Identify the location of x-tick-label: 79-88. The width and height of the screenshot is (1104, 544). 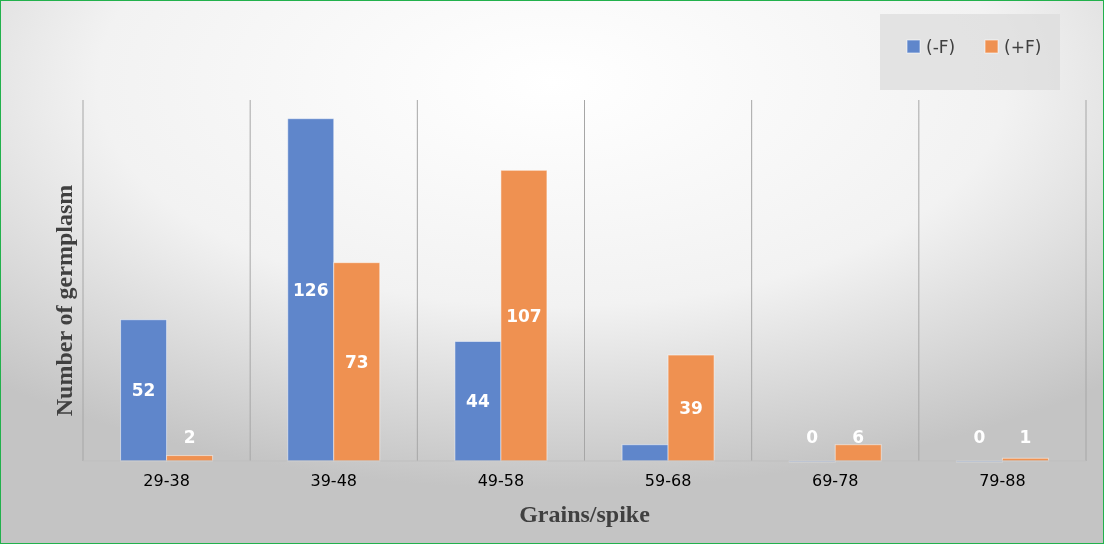
(1002, 480).